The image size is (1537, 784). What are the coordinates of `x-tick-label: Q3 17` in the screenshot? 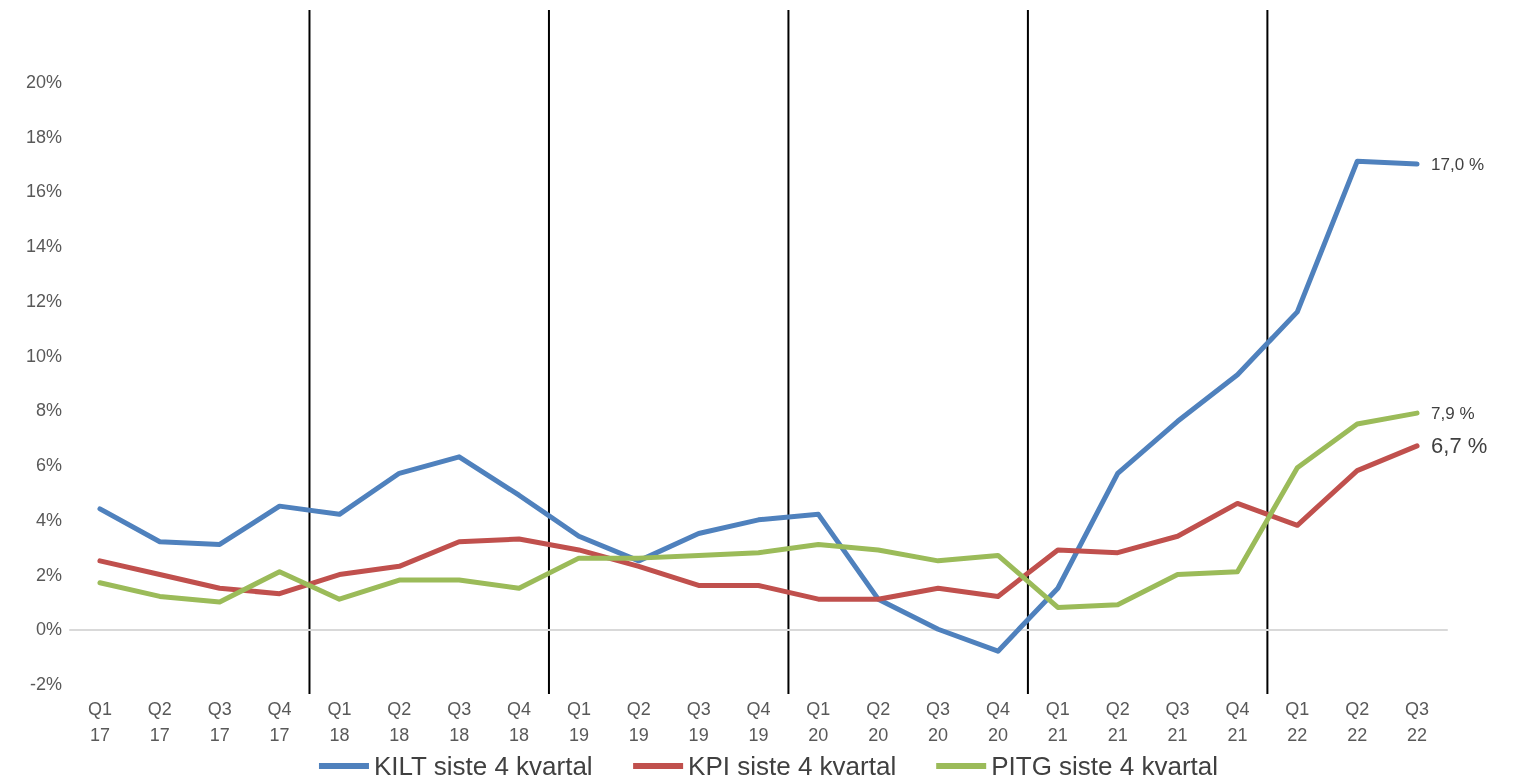 It's located at (219, 722).